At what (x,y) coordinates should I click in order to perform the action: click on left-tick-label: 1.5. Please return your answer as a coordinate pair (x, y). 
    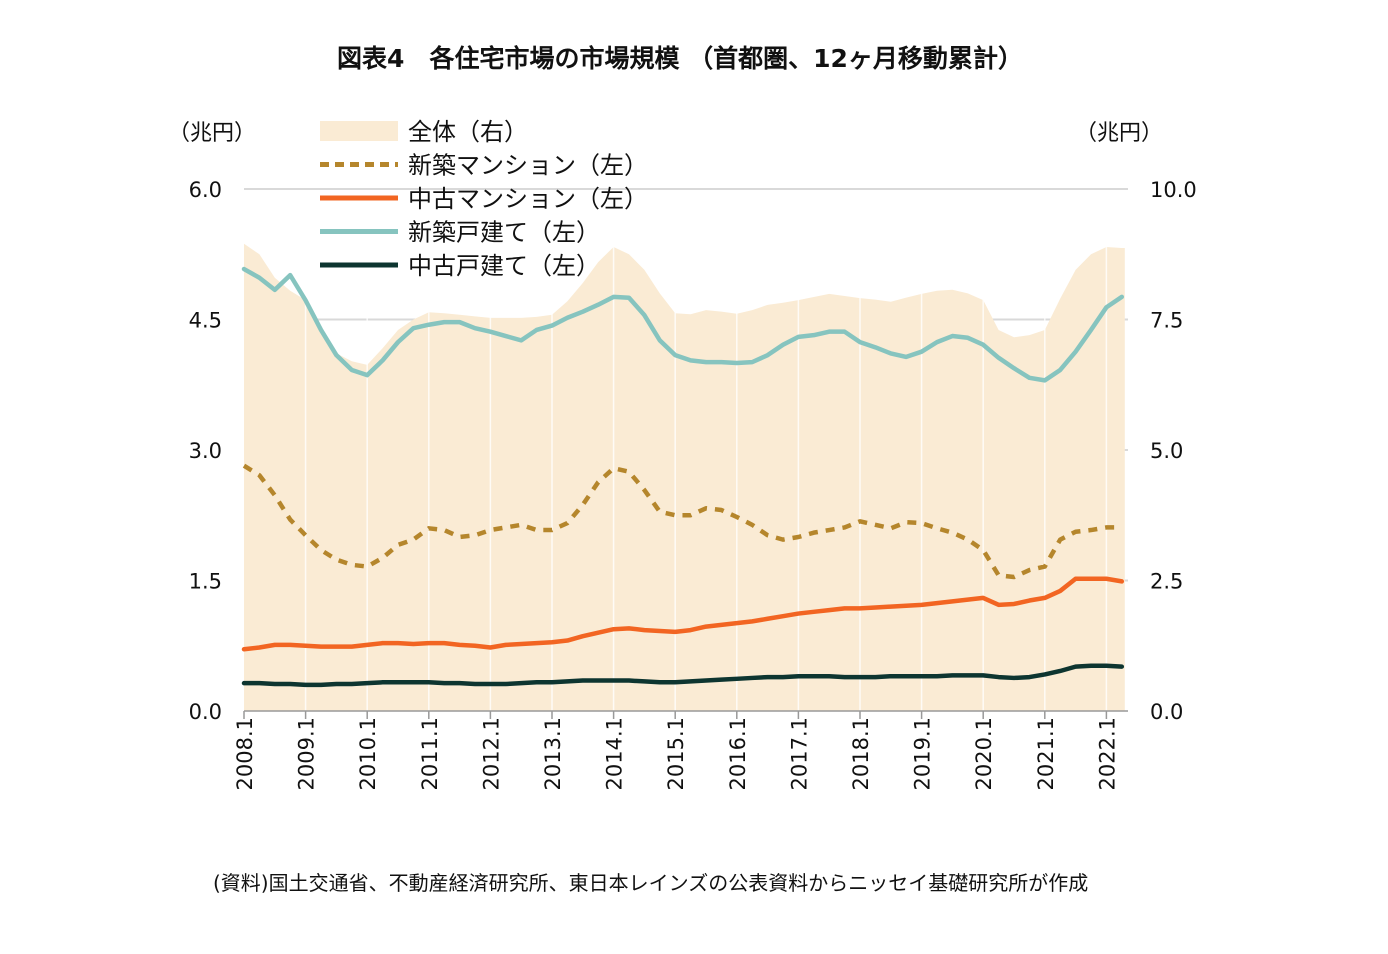
    Looking at the image, I should click on (205, 582).